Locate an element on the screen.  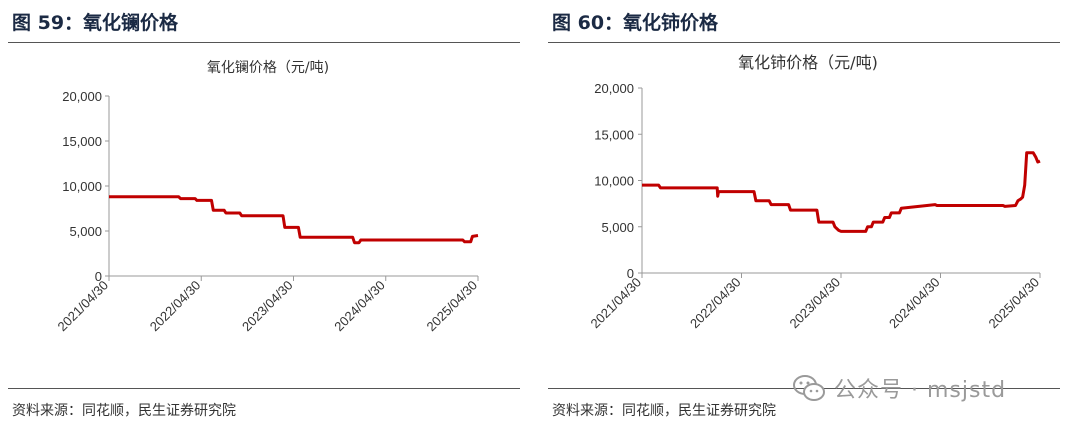
watermark: 公众号 · msjstd is located at coordinates (899, 388).